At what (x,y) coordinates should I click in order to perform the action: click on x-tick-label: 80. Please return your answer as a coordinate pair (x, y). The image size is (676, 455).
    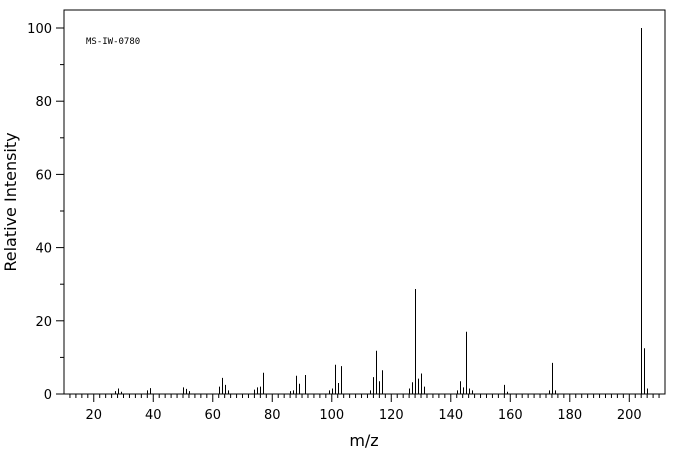
    Looking at the image, I should click on (272, 415).